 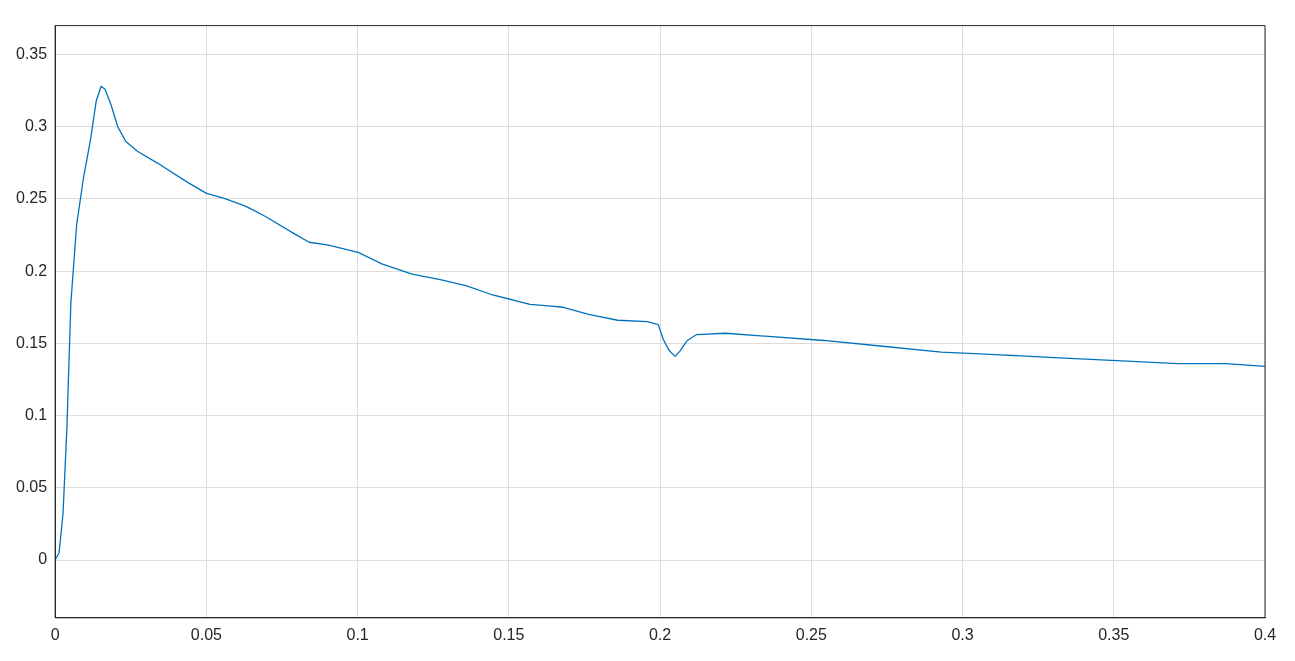 What do you see at coordinates (206, 634) in the screenshot?
I see `x-tick-label: 0.05` at bounding box center [206, 634].